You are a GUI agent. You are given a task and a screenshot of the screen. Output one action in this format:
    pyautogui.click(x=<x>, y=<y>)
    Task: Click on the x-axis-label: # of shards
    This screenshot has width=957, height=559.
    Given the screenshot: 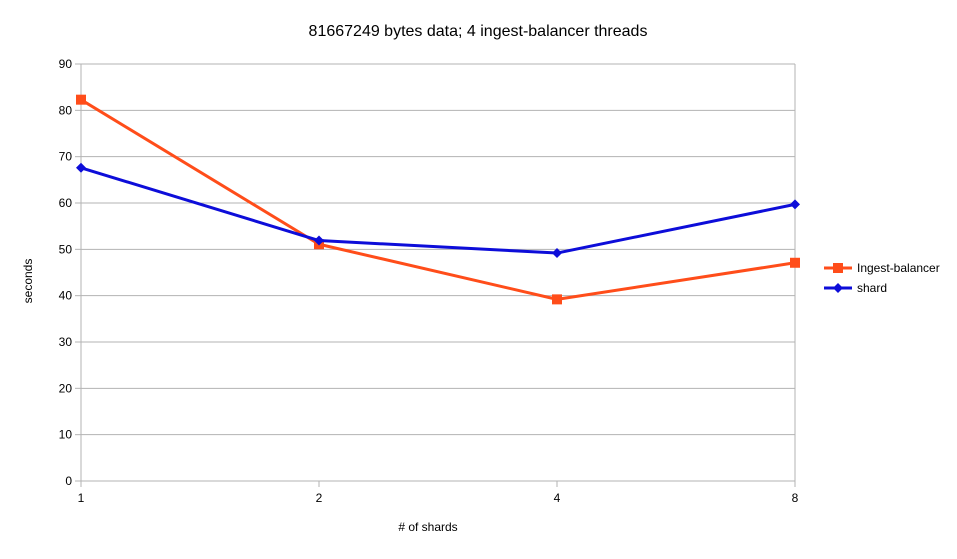 What is the action you would take?
    pyautogui.click(x=427, y=527)
    